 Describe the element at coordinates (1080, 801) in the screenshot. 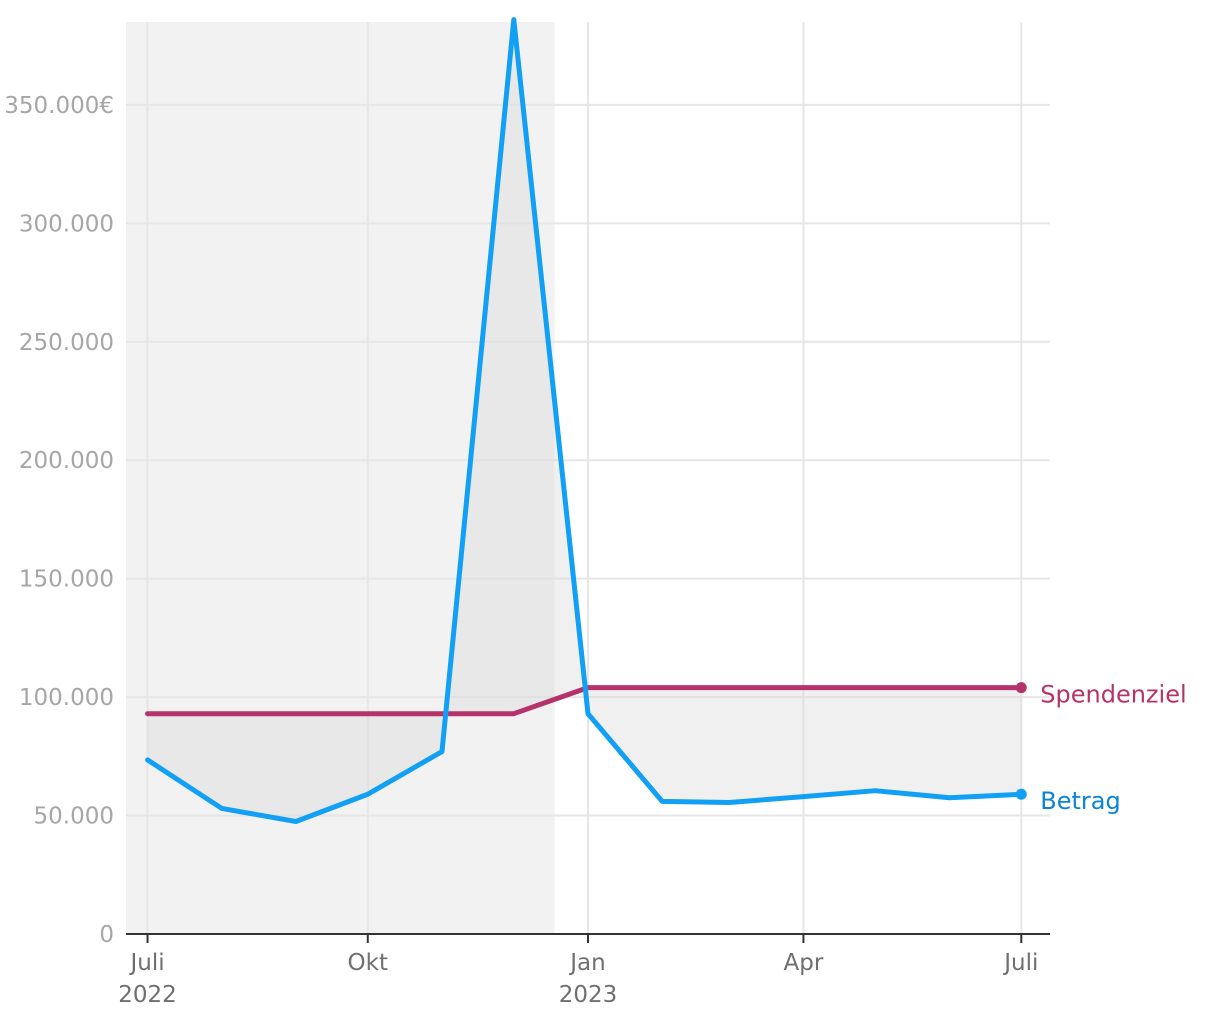

I see `series-label-betrag: Betrag` at that location.